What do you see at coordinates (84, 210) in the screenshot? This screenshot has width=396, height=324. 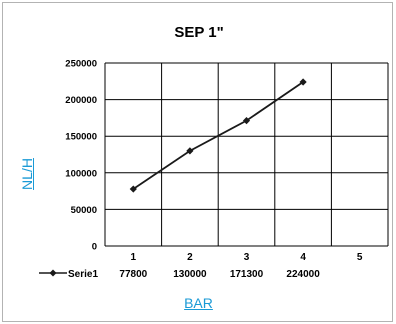 I see `y-tick-label: 50000` at bounding box center [84, 210].